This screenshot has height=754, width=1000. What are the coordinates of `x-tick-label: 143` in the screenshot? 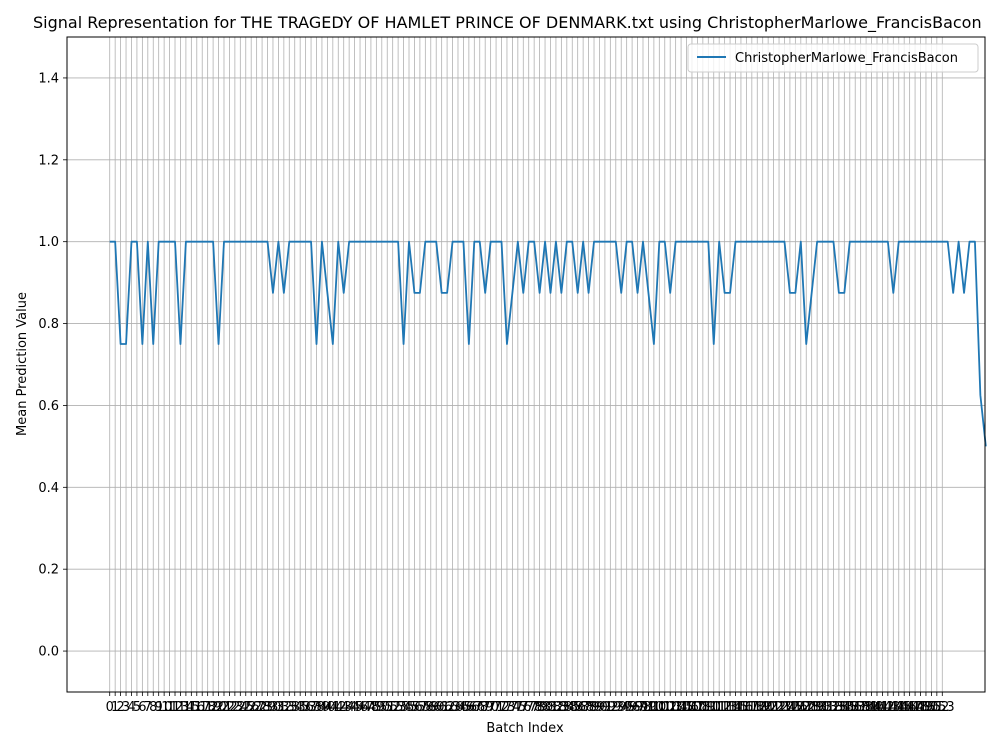 It's located at (887, 707).